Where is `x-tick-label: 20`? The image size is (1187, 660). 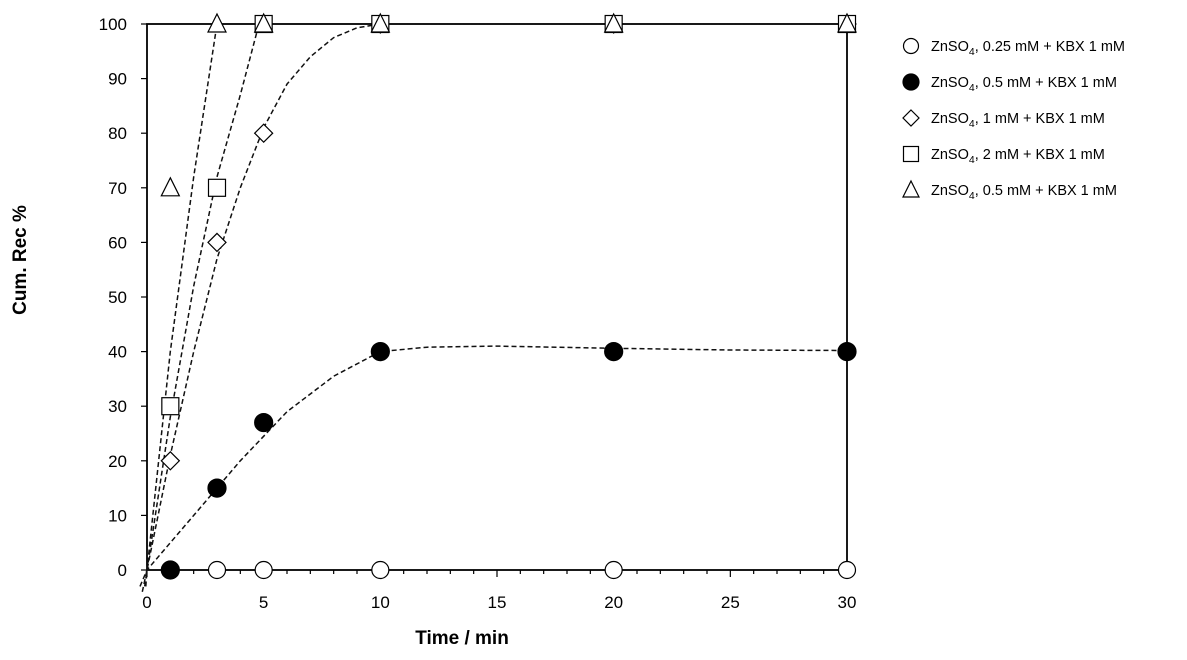
x-tick-label: 20 is located at coordinates (613, 602).